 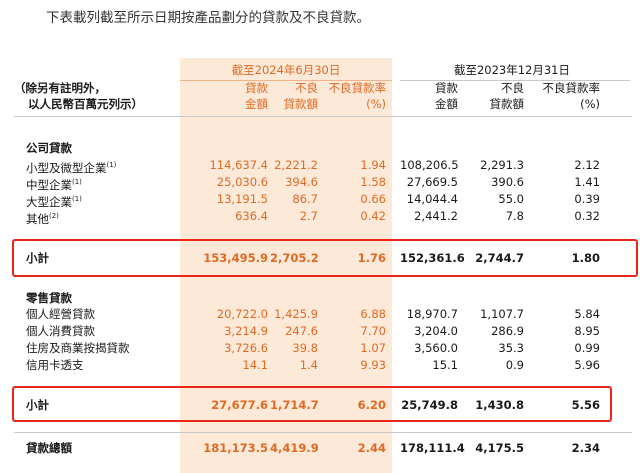 I want to click on retail-row-3-cell-5: 35.3, so click(x=511, y=348).